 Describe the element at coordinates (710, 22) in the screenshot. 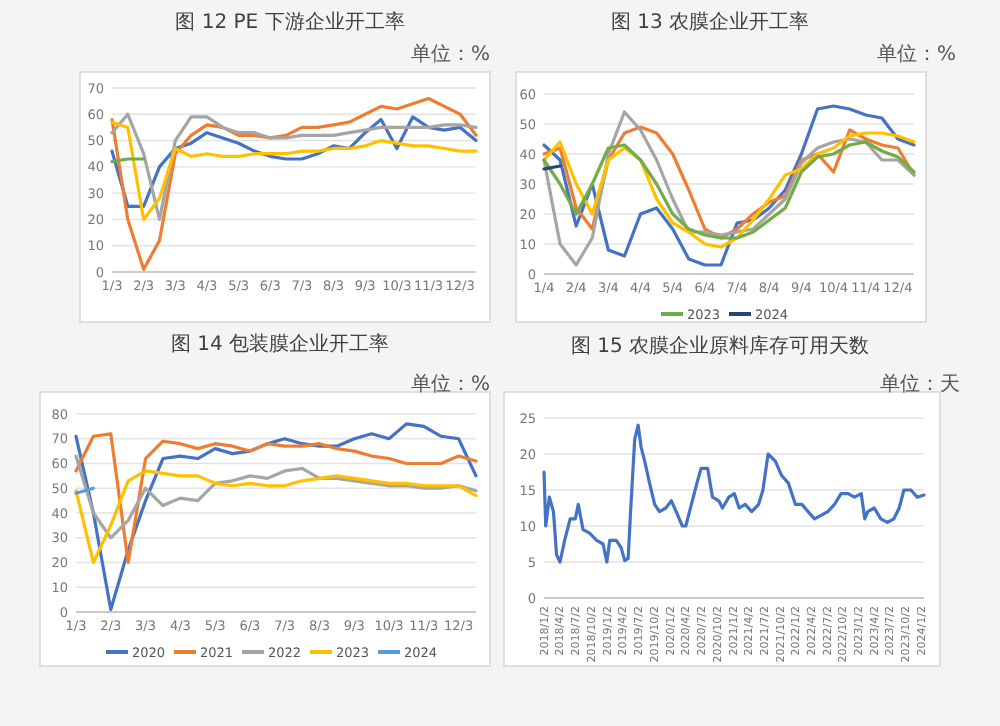

I see `chart-title: 图 13 农膜企业开工率` at that location.